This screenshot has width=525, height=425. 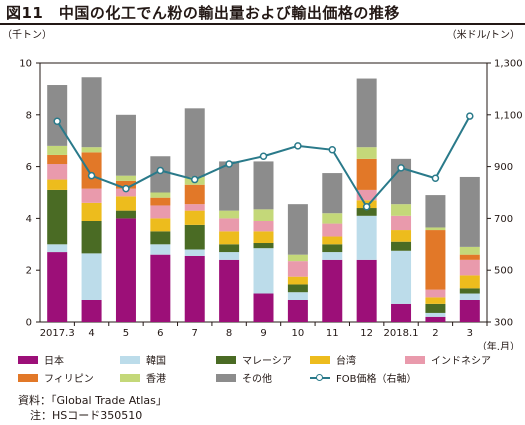 I want to click on legend-item: 香港, so click(x=143, y=377).